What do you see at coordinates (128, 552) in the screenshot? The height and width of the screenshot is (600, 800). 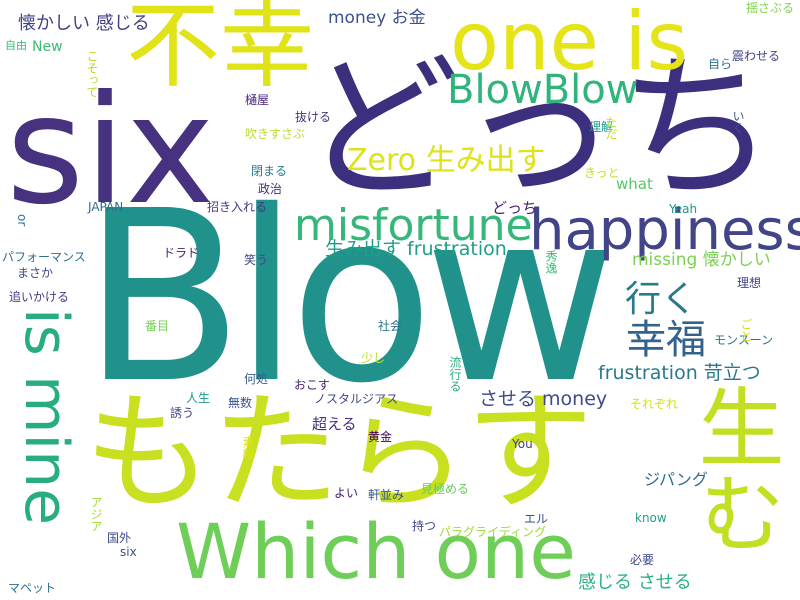 I see `word-six-small: six` at bounding box center [128, 552].